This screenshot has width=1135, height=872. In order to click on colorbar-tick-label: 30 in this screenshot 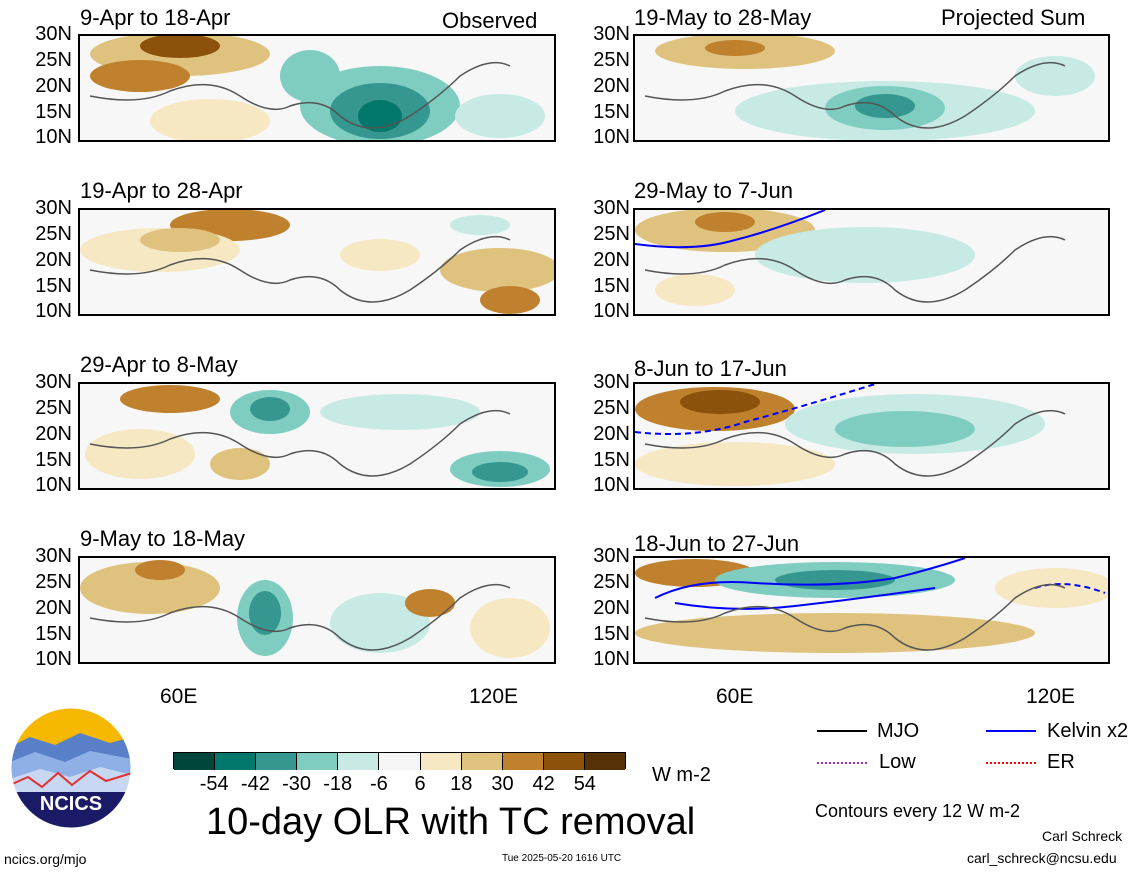, I will do `click(502, 784)`.